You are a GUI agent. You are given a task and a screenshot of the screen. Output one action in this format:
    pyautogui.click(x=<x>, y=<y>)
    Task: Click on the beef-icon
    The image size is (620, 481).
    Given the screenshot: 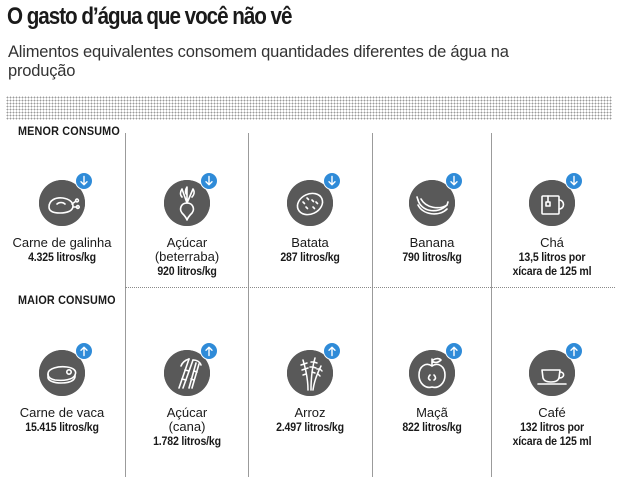 What is the action you would take?
    pyautogui.click(x=62, y=373)
    